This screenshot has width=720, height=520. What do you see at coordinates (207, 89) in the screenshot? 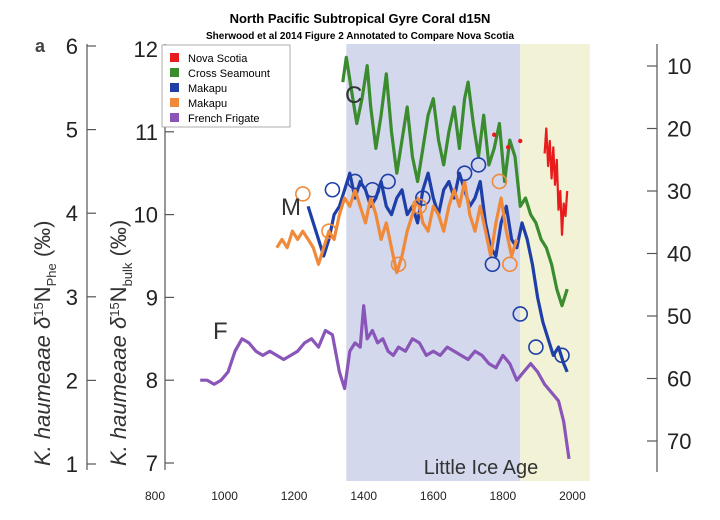
I see `legend-label-makapu-blue: Makapu` at bounding box center [207, 89].